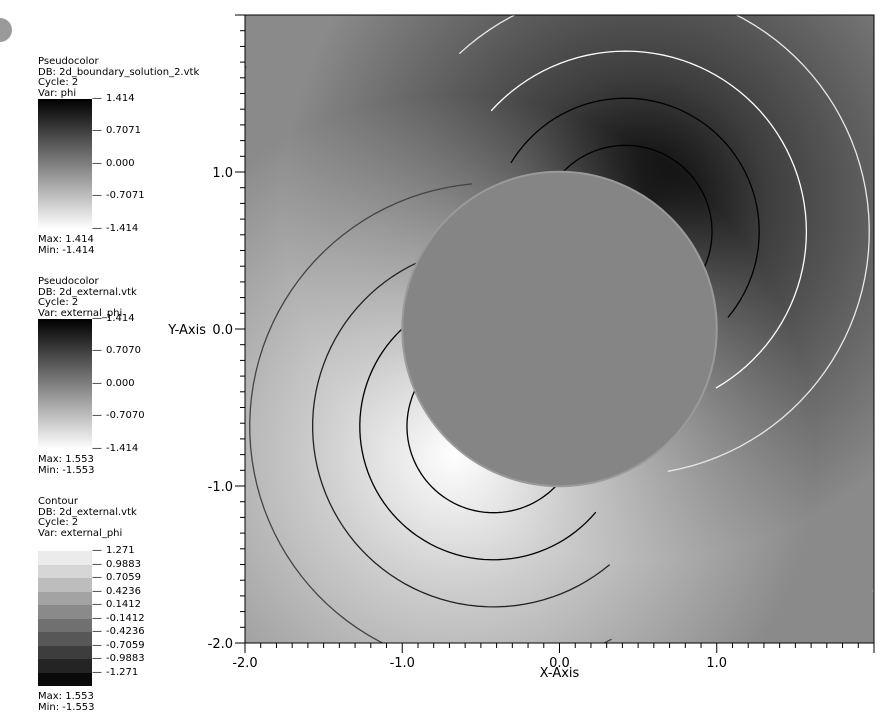 This screenshot has height=727, width=890. What do you see at coordinates (6, 30) in the screenshot?
I see `corner-indicator` at bounding box center [6, 30].